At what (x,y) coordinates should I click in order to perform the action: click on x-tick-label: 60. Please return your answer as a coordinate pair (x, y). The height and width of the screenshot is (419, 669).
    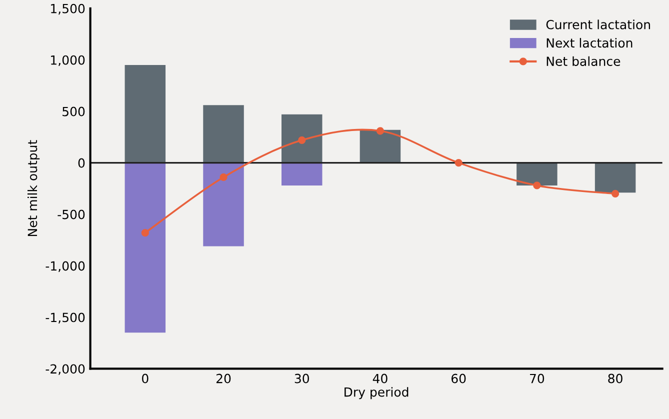
    Looking at the image, I should click on (459, 379).